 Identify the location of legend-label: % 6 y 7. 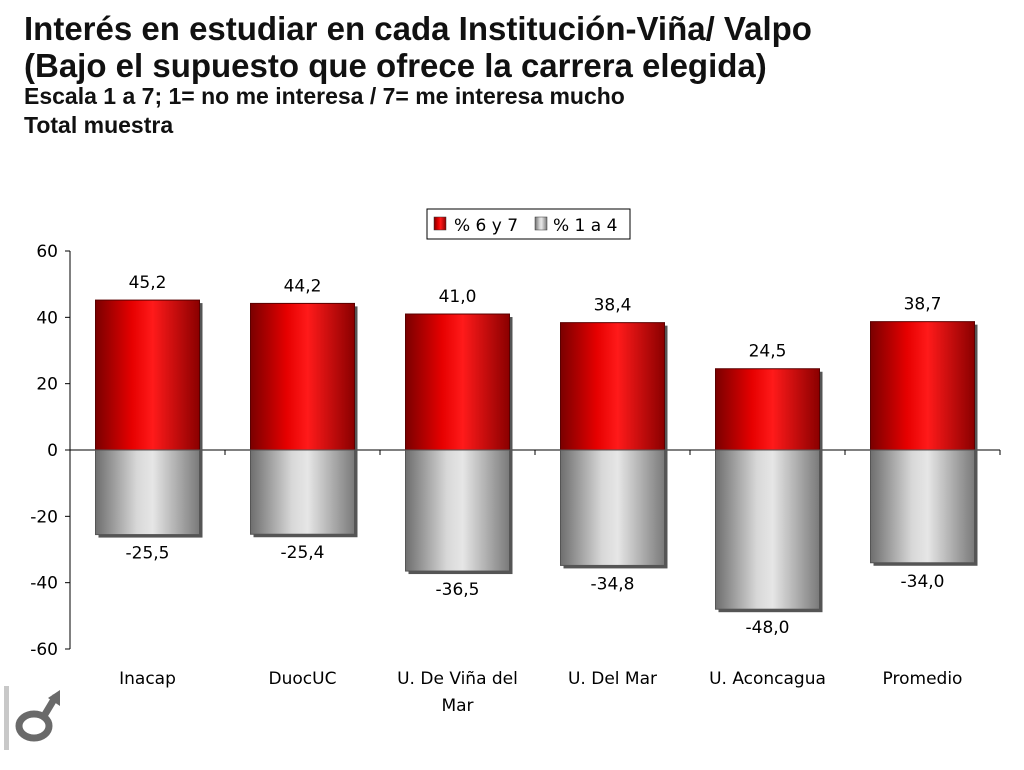
(486, 226).